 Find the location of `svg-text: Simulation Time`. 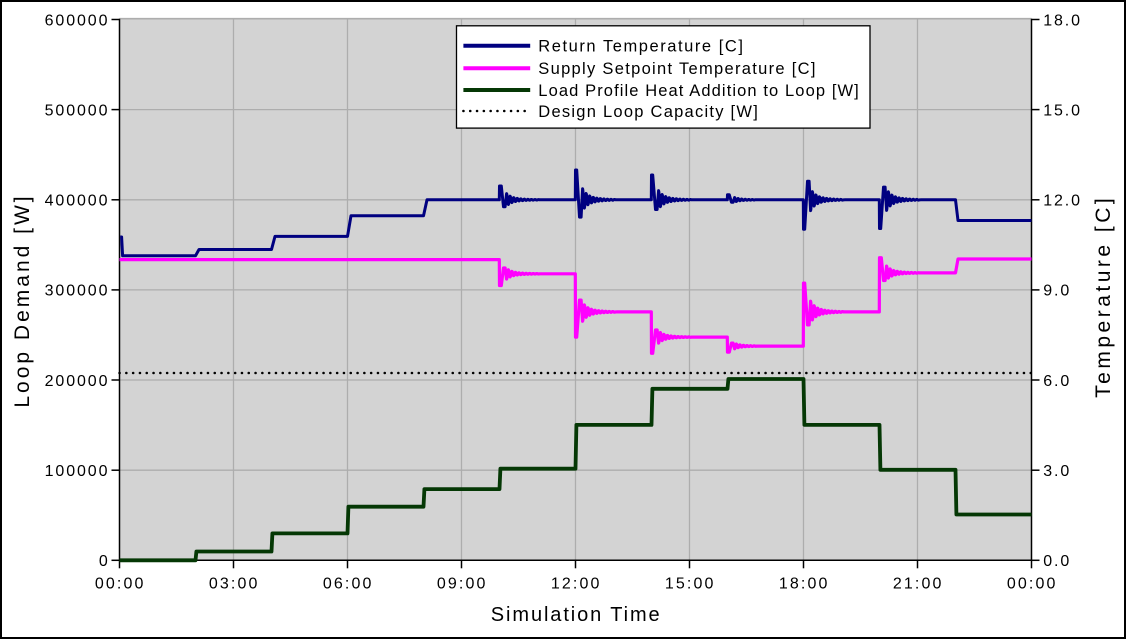

svg-text: Simulation Time is located at coordinates (576, 615).